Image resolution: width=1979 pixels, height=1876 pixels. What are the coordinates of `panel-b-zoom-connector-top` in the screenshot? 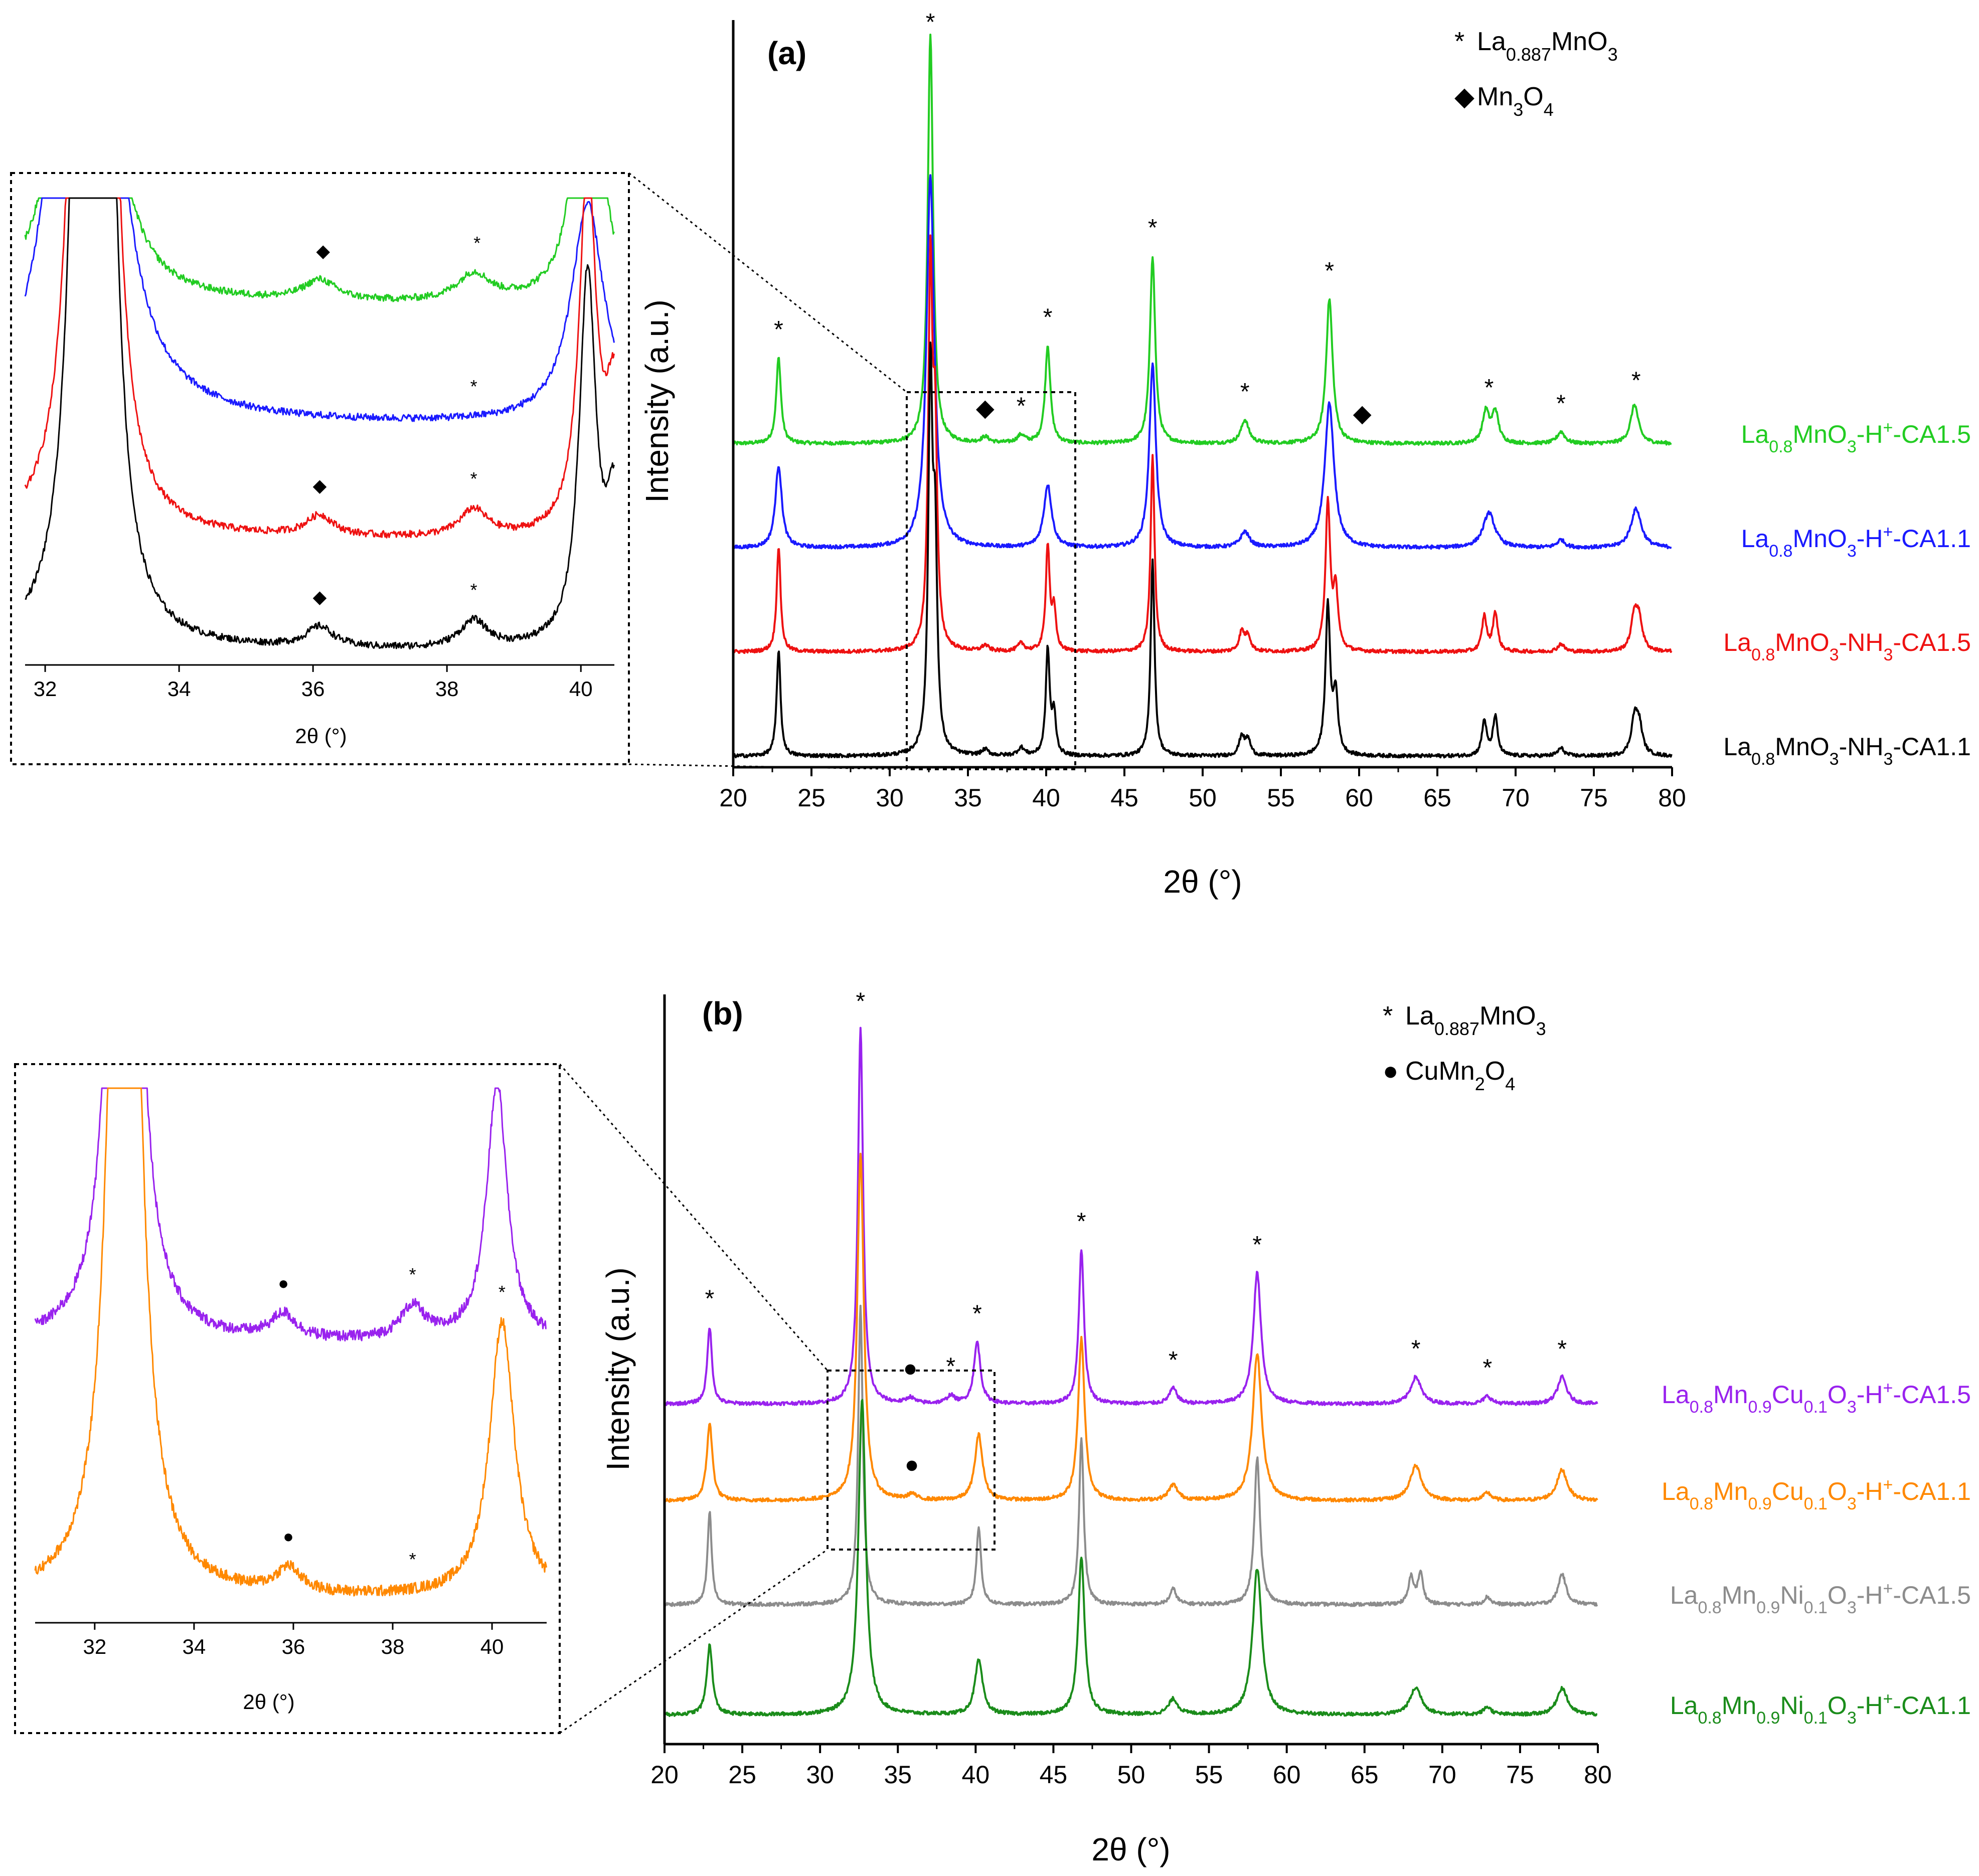 It's located at (694, 1218).